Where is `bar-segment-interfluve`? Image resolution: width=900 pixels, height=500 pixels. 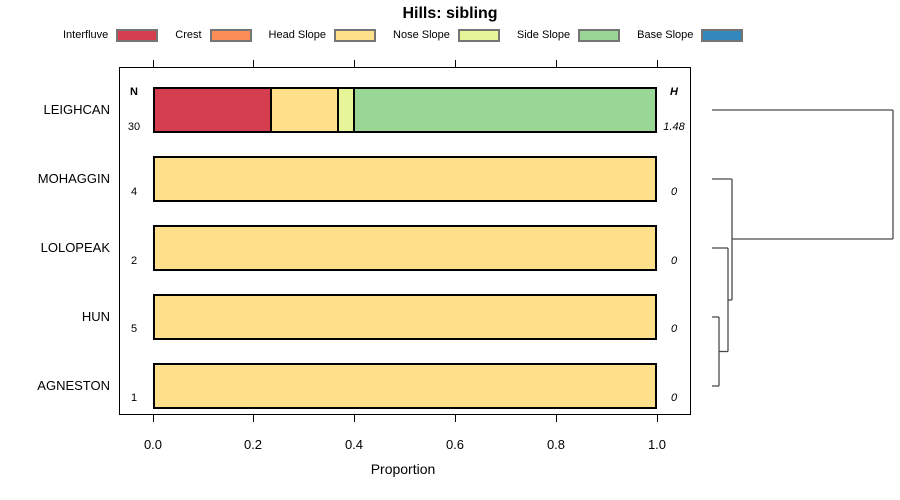 bar-segment-interfluve is located at coordinates (213, 110).